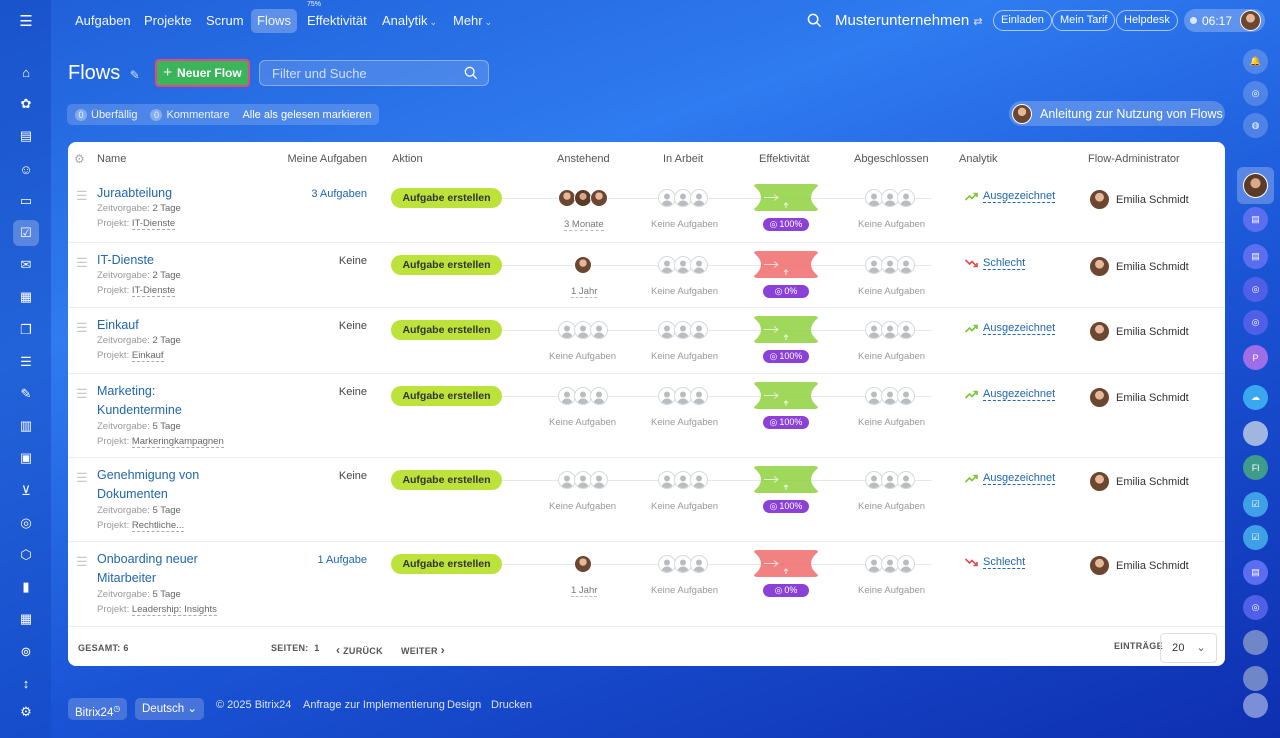  Describe the element at coordinates (26, 711) in the screenshot. I see `settings-icon: ⚙` at that location.